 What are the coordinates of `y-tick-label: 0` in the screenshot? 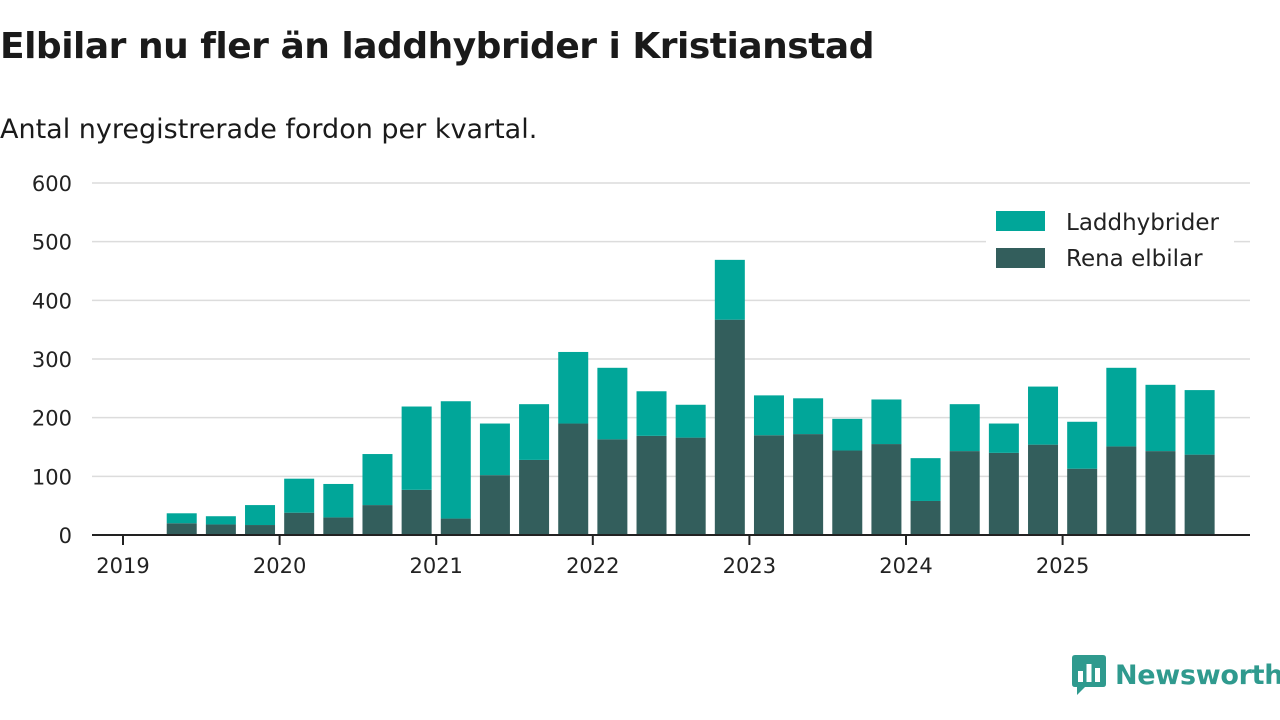 It's located at (65, 536).